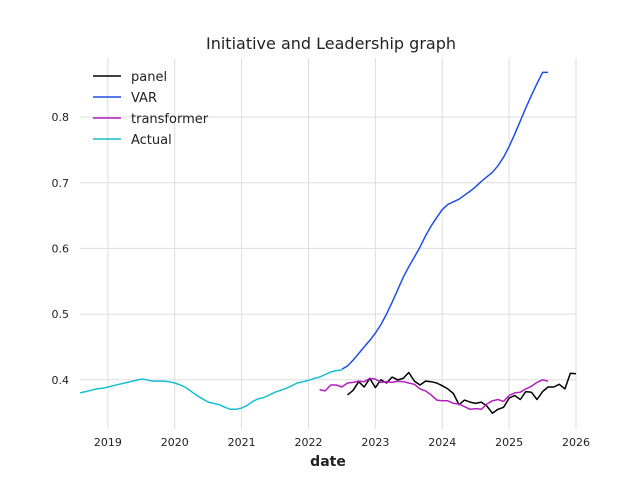 The image size is (640, 484). What do you see at coordinates (375, 442) in the screenshot?
I see `x-tick-label: 2023` at bounding box center [375, 442].